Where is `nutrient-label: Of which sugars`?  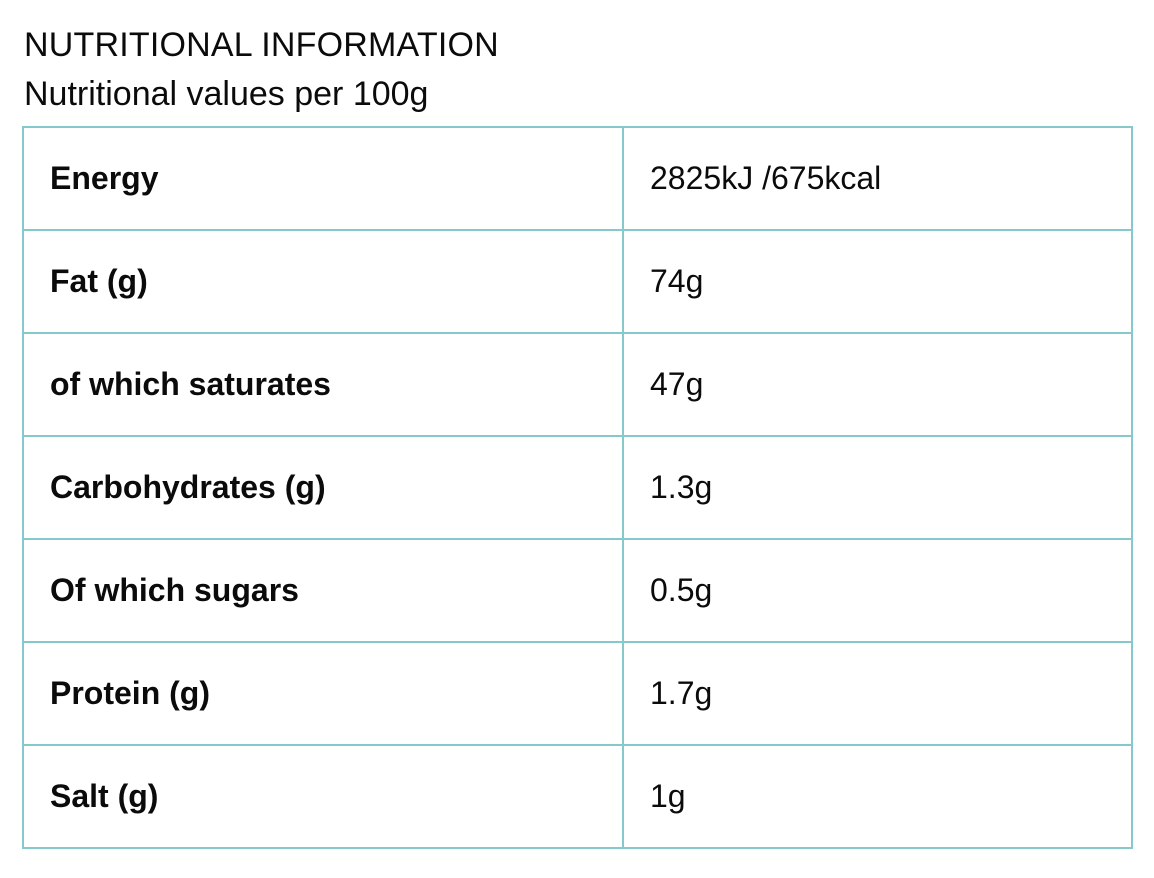 nutrient-label: Of which sugars is located at coordinates (323, 591).